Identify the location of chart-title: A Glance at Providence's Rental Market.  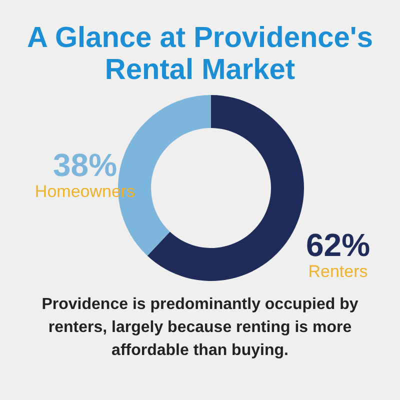
(200, 54).